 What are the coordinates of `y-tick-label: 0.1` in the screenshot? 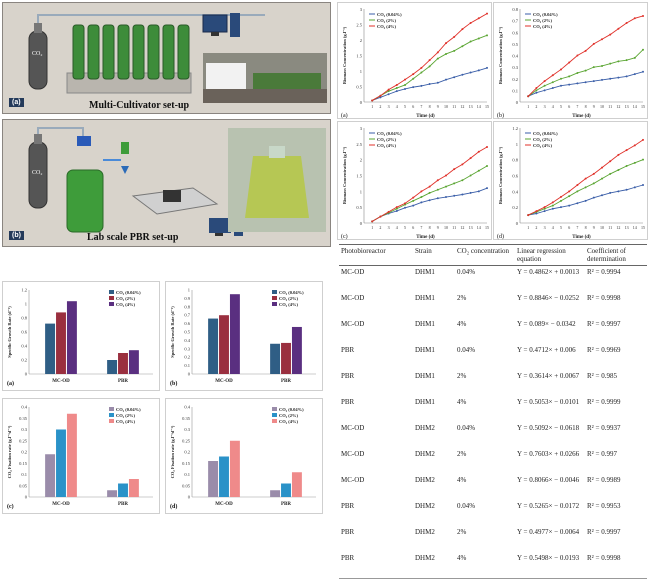 It's located at (187, 474).